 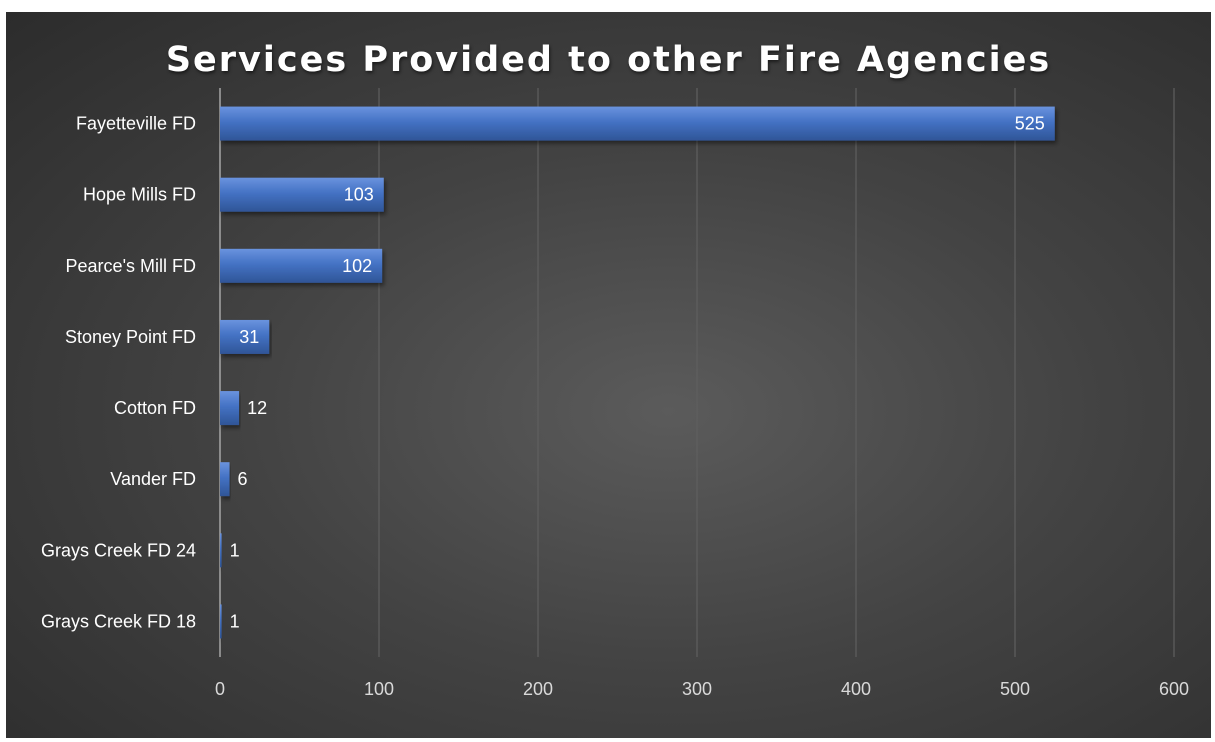 What do you see at coordinates (1030, 124) in the screenshot?
I see `data-label: 525` at bounding box center [1030, 124].